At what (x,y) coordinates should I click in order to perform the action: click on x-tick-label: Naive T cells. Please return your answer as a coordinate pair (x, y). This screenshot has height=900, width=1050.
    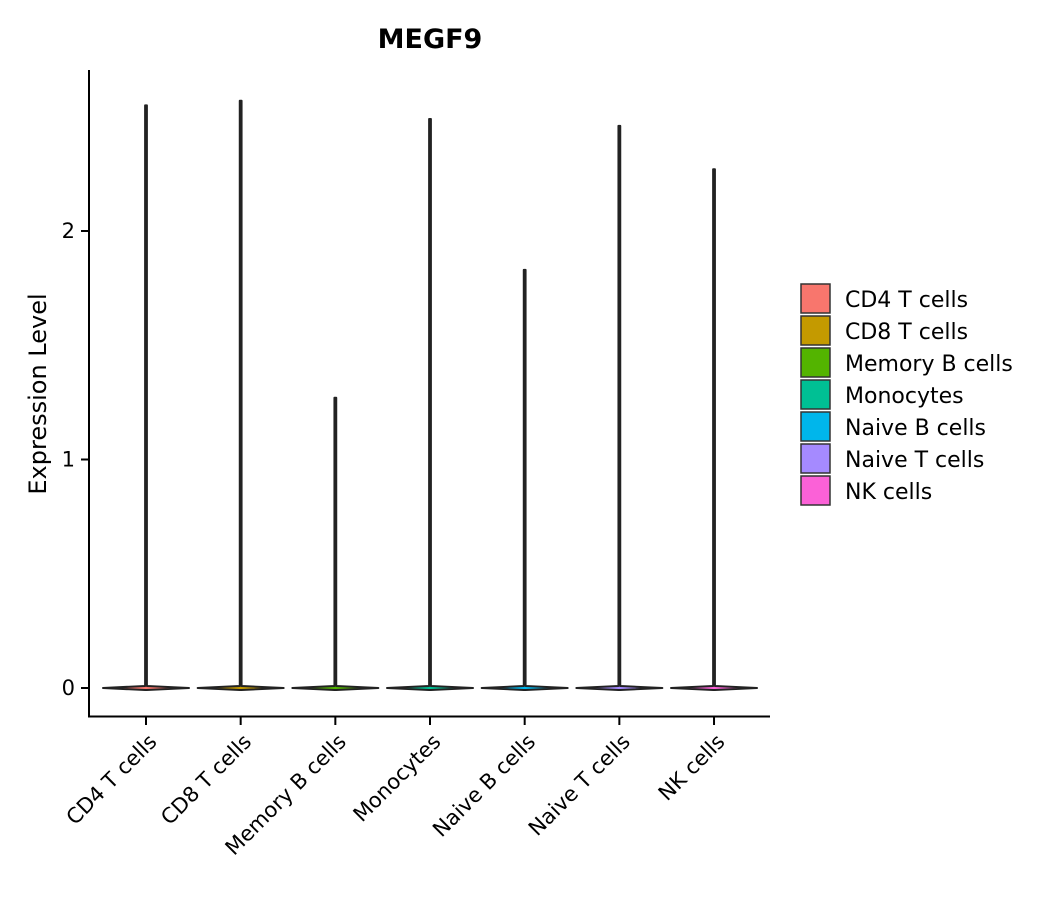
    Looking at the image, I should click on (579, 785).